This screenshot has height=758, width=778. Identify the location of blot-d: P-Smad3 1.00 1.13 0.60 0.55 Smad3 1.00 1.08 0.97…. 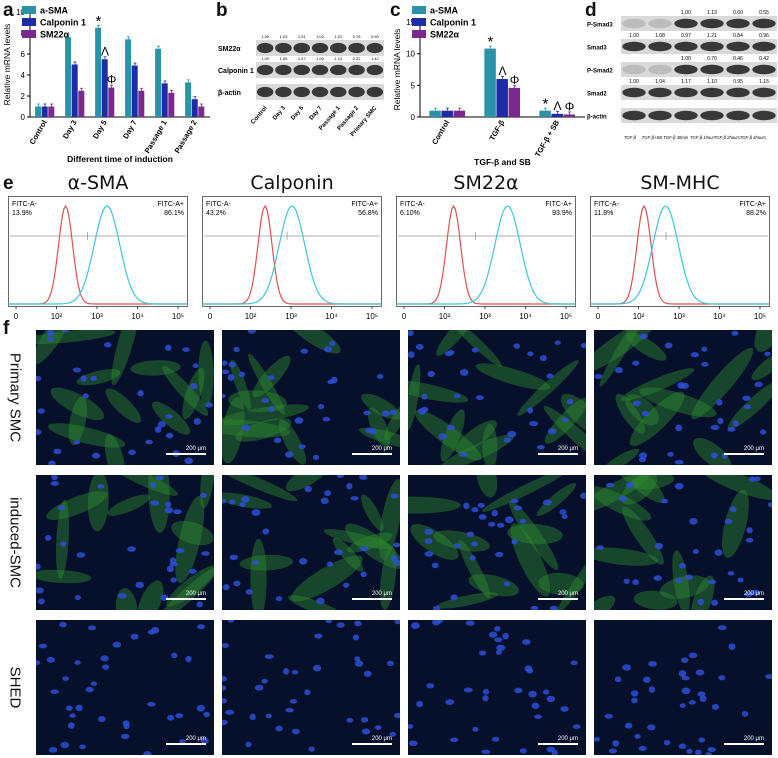
(682, 75).